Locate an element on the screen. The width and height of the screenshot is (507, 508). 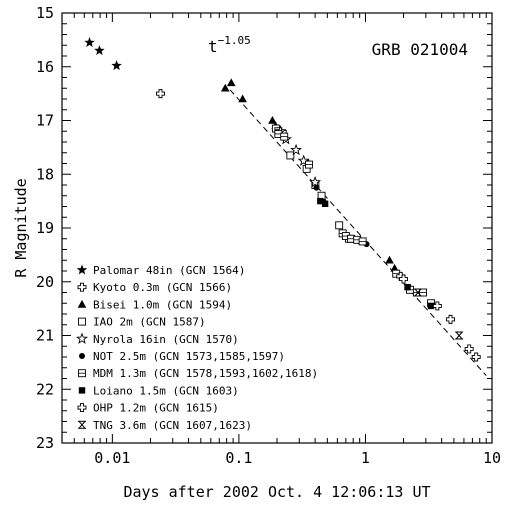
legend-label: Bisei 1.0m (GCN 1594) is located at coordinates (162, 304).